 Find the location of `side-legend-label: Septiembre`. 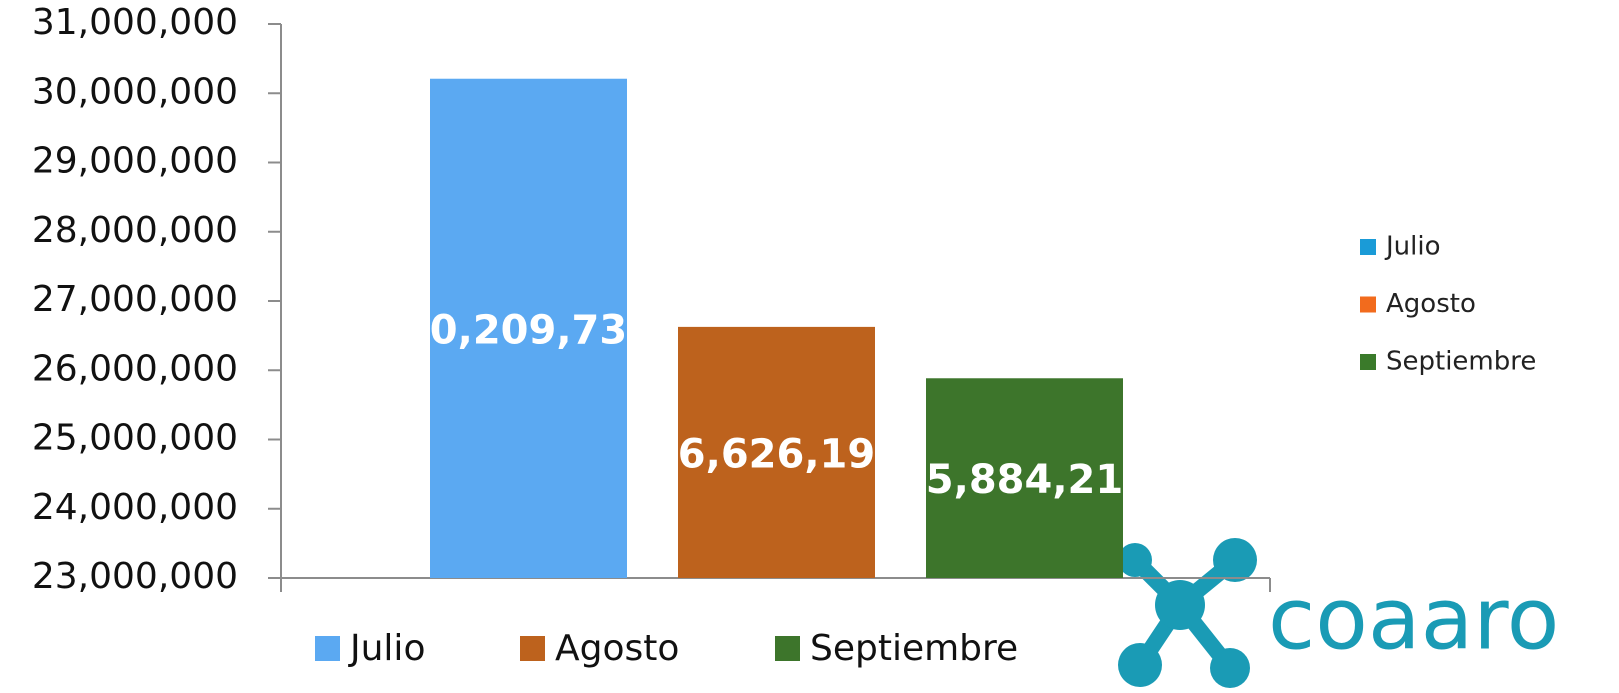

side-legend-label: Septiembre is located at coordinates (1461, 362).